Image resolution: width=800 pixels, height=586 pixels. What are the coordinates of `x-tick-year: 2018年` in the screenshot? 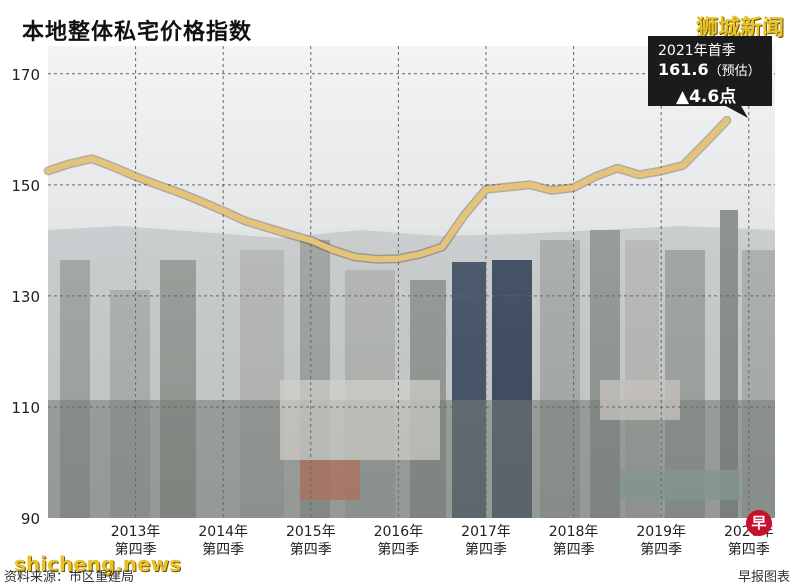 It's located at (574, 532).